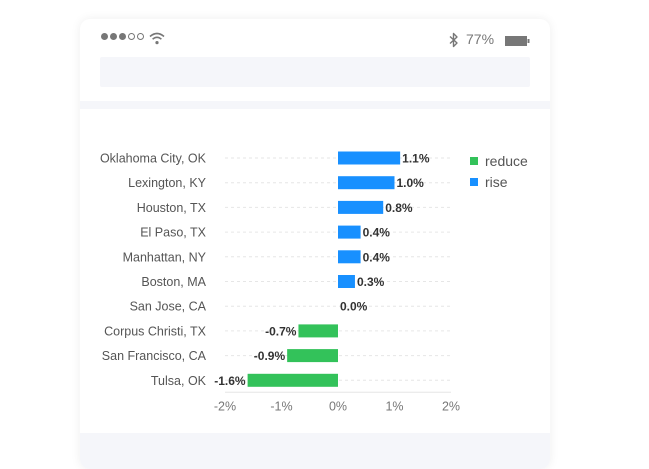 This screenshot has height=469, width=649. Describe the element at coordinates (173, 233) in the screenshot. I see `category-label: El Paso, TX` at that location.